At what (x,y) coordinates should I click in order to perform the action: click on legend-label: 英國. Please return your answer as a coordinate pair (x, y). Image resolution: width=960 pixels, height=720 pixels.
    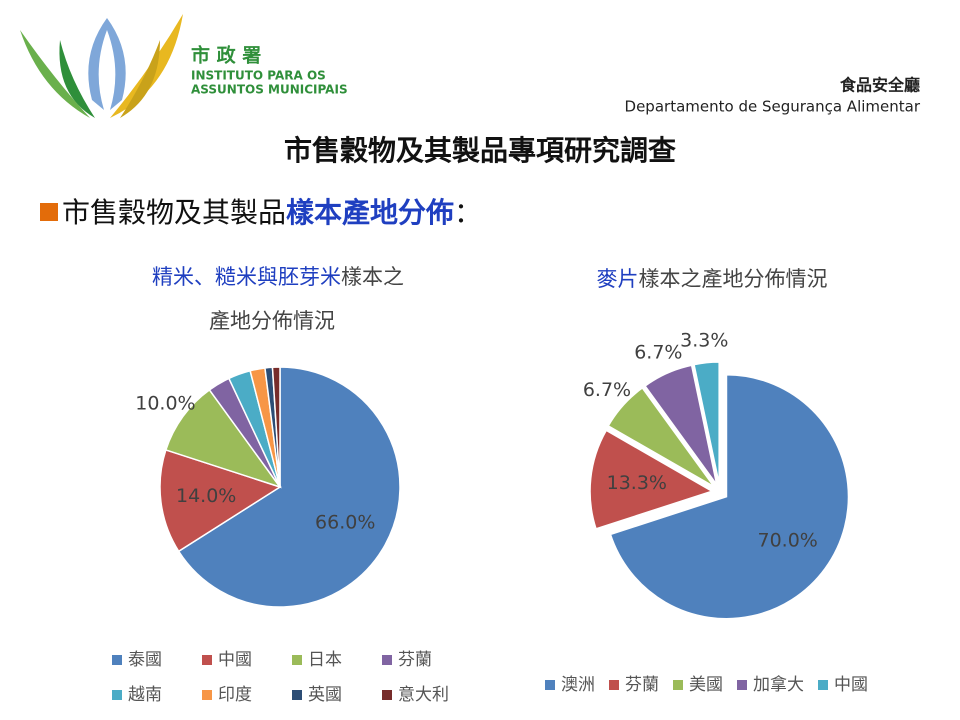
    Looking at the image, I should click on (325, 695).